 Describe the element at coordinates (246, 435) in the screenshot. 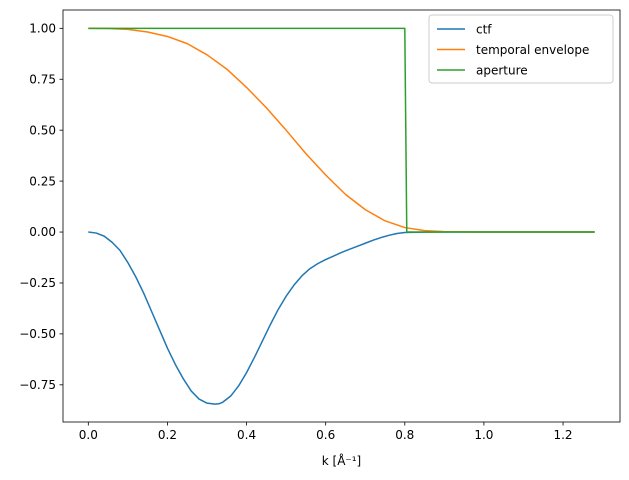

I see `x-tick-label: 0.4` at that location.